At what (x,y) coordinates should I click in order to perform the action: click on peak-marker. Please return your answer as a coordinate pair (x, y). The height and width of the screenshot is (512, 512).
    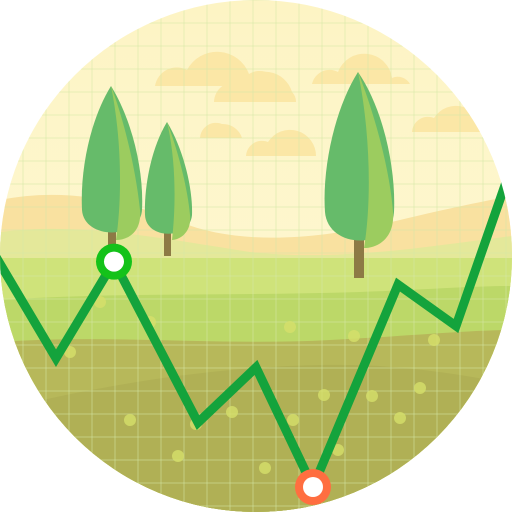
    Looking at the image, I should click on (114, 261).